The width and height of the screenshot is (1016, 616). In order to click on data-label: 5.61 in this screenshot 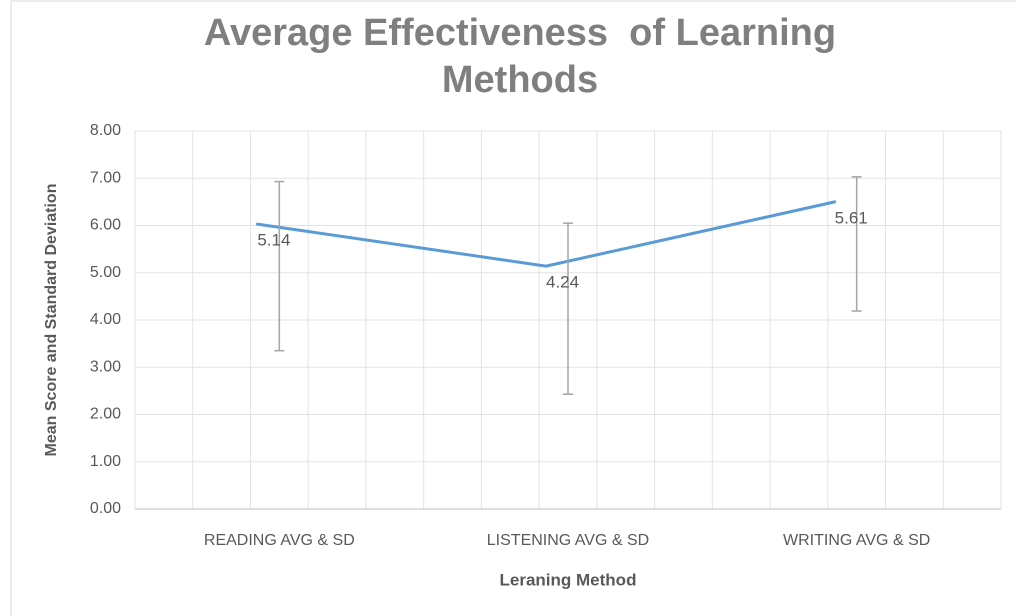, I will do `click(851, 217)`.